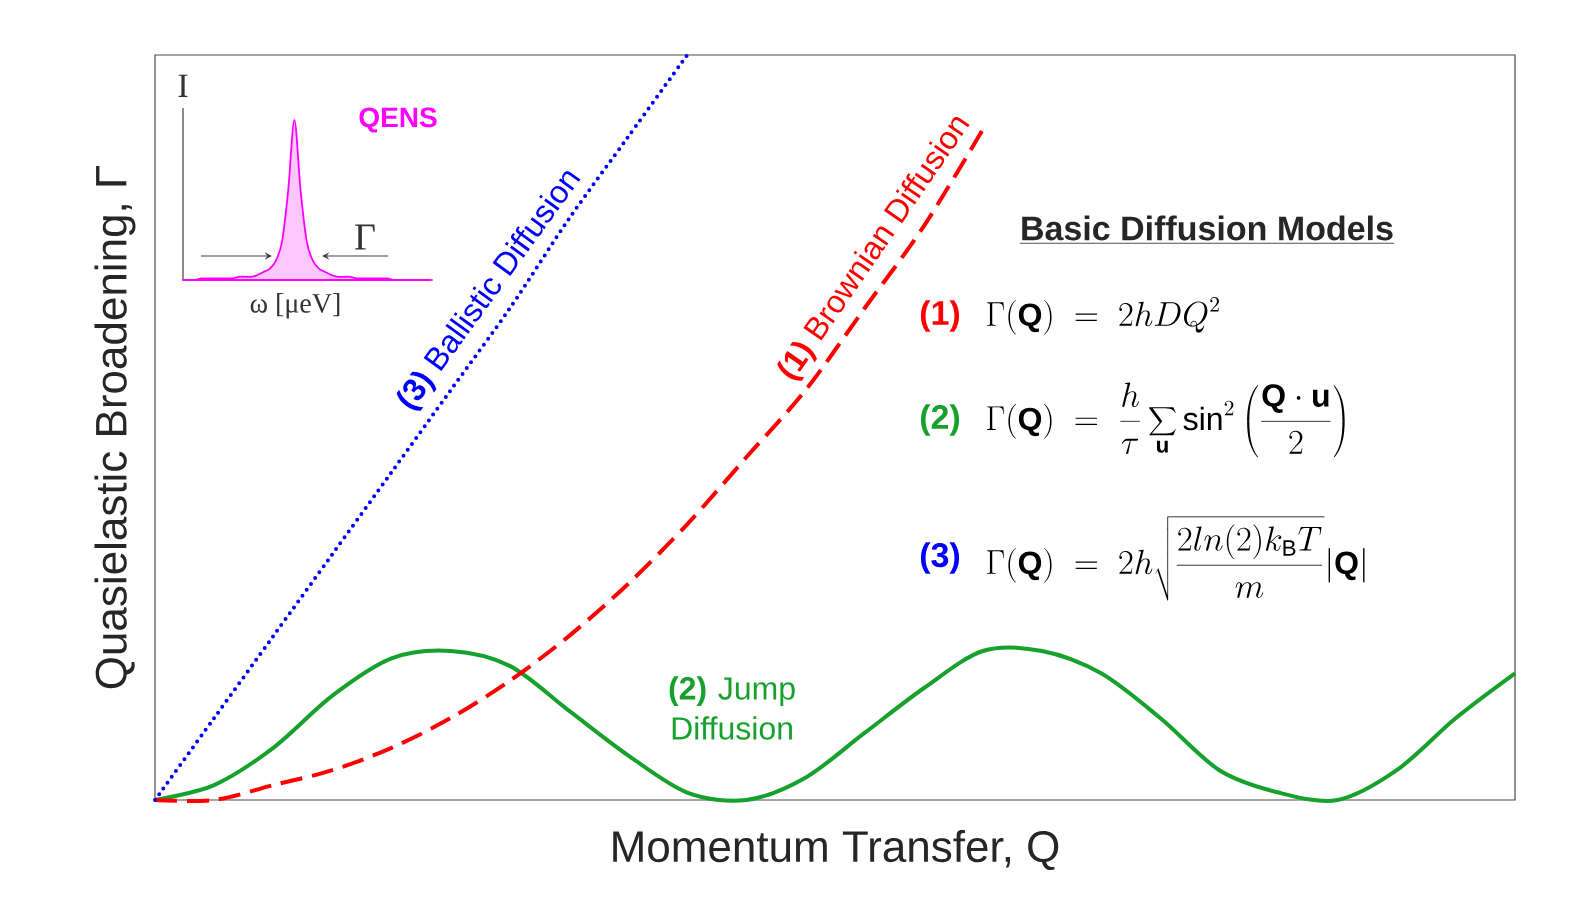  I want to click on annotation: (2), so click(940, 420).